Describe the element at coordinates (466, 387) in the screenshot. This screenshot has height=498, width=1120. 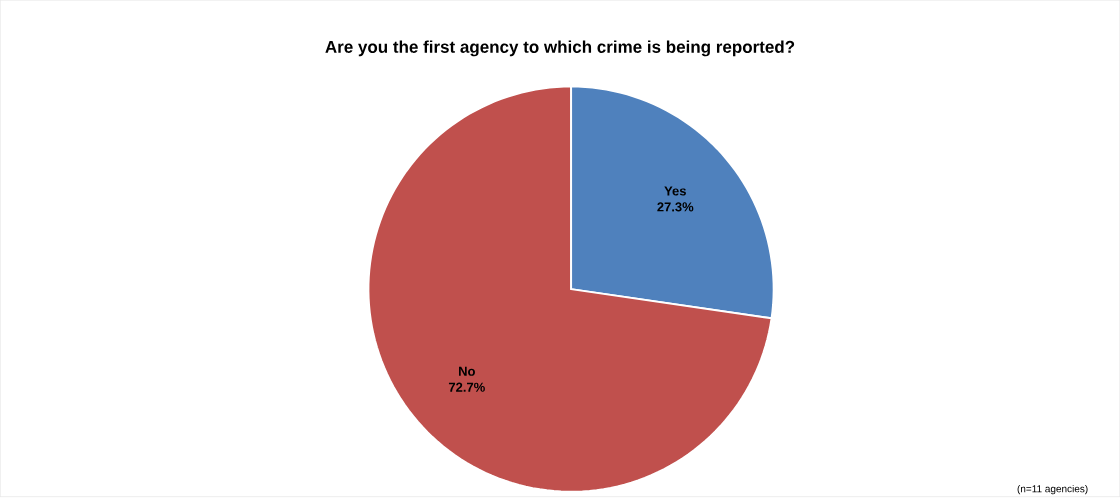
I see `data-label: 72.7%` at that location.